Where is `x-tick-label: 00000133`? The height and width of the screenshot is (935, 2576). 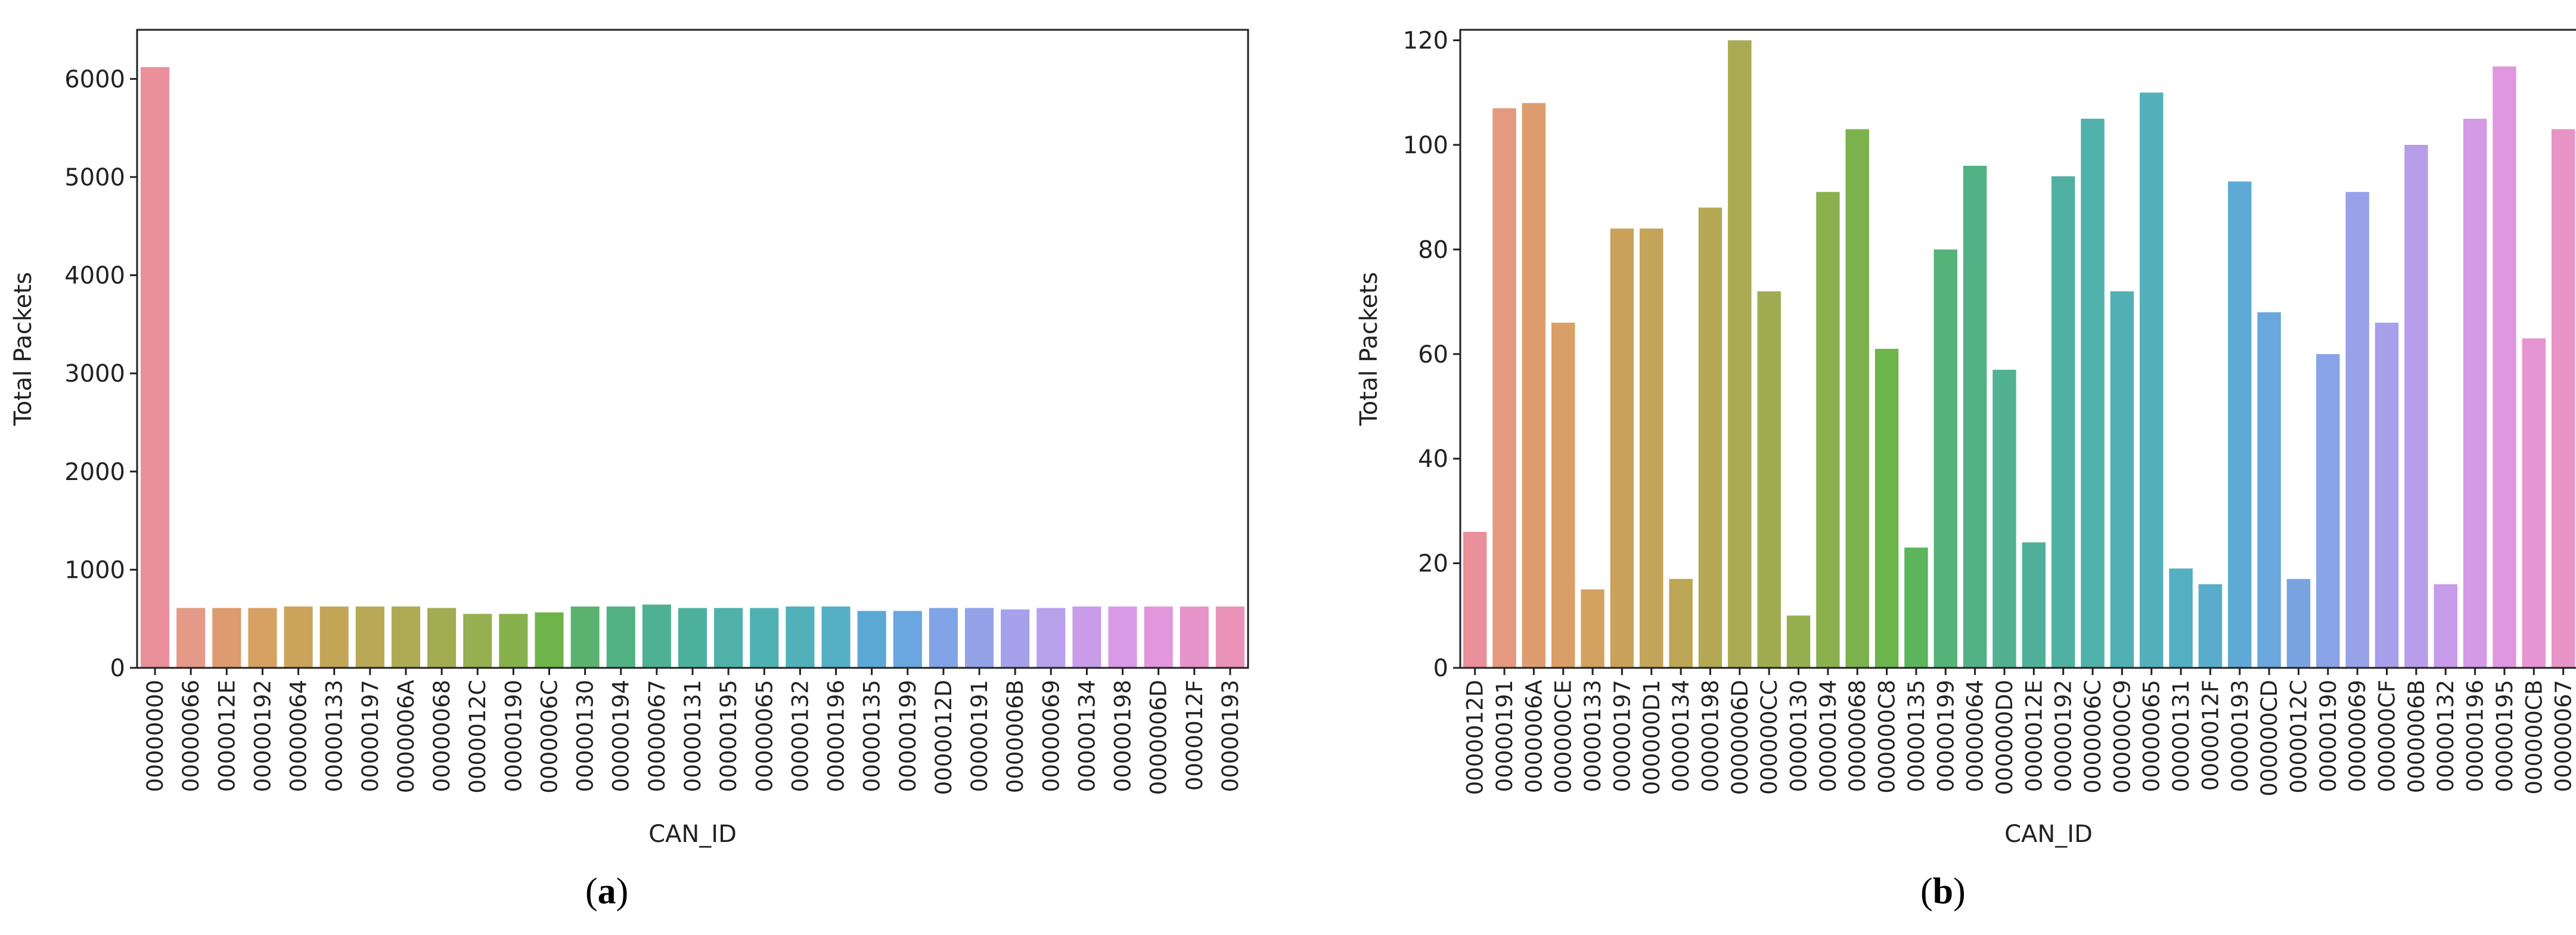 x-tick-label: 00000133 is located at coordinates (335, 736).